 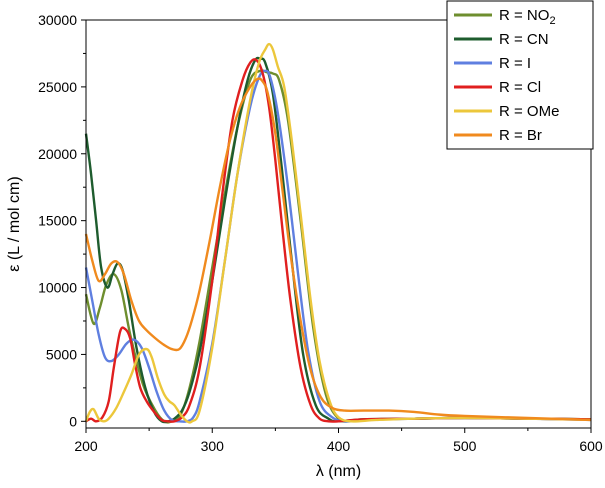 I want to click on legend-entry-2: R = I, so click(x=515, y=63).